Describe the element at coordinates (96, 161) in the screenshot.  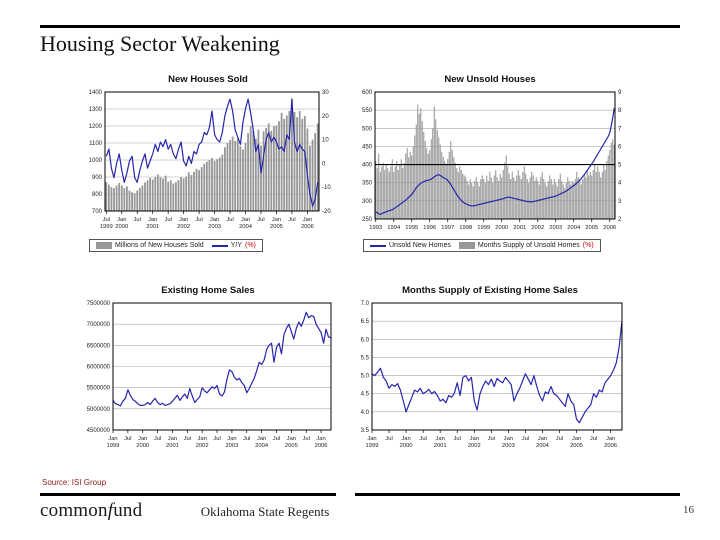
I see `svg-text: 1000` at that location.